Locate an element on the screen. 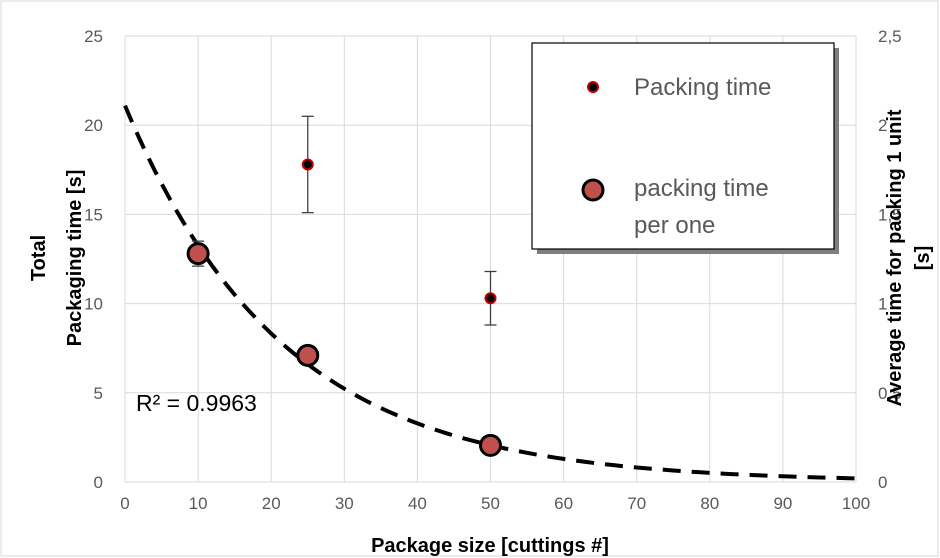 The width and height of the screenshot is (940, 558). legend-marker-packing-time is located at coordinates (593, 87).